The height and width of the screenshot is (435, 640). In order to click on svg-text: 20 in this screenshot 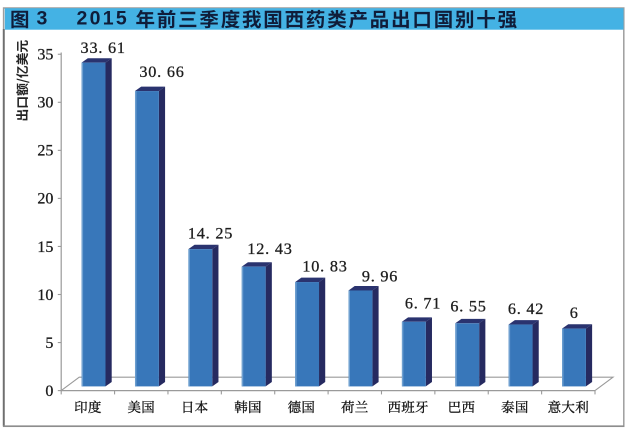, I will do `click(45, 199)`.